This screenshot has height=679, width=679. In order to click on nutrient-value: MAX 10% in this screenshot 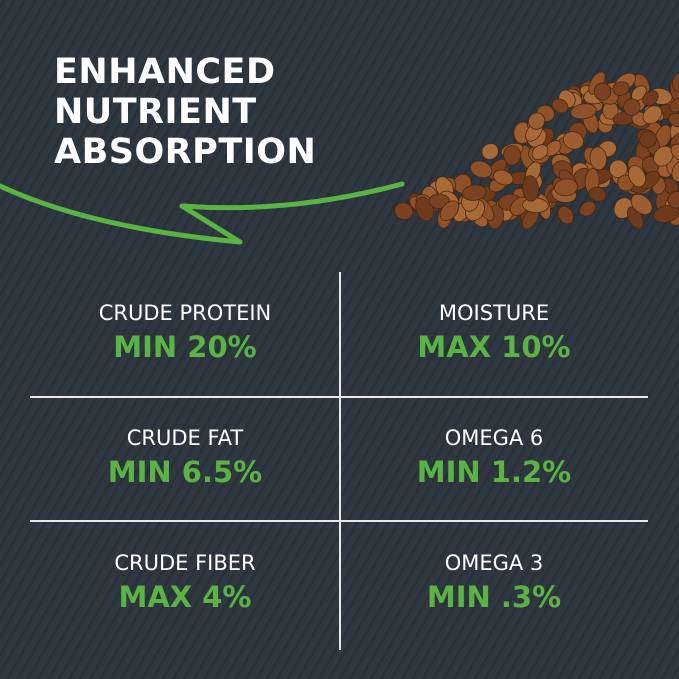, I will do `click(494, 347)`.